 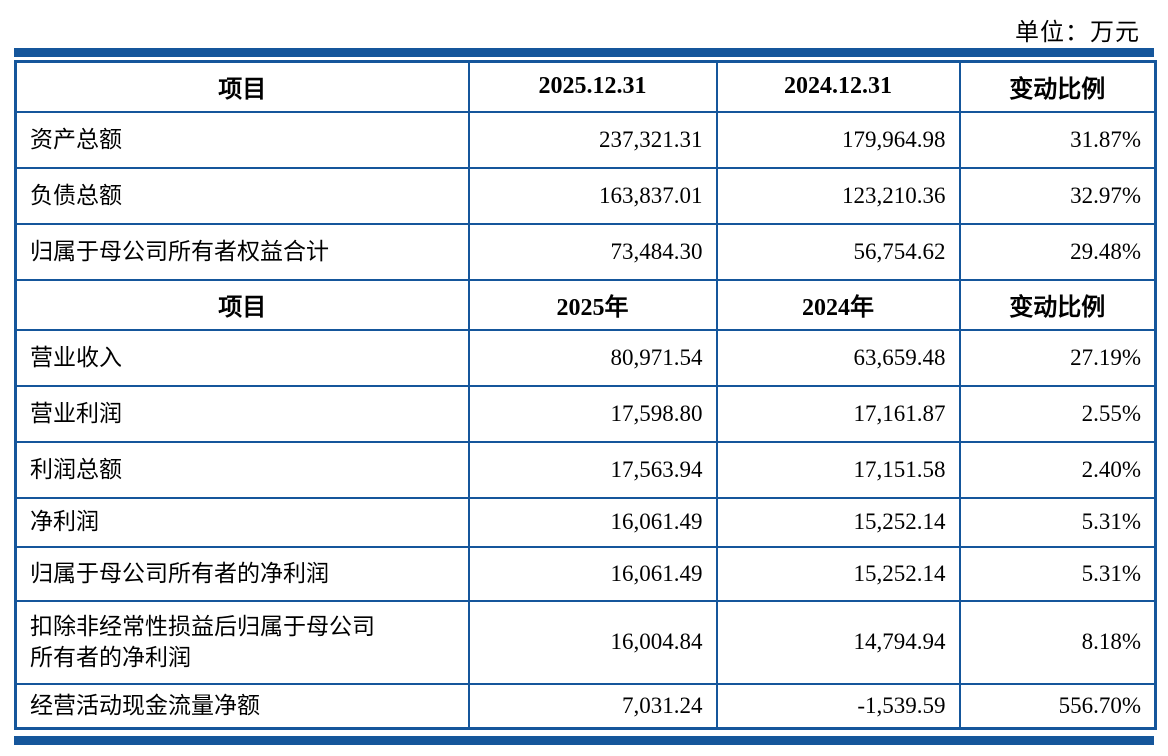 What do you see at coordinates (592, 86) in the screenshot?
I see `header-date-2025: 2025.12.31` at bounding box center [592, 86].